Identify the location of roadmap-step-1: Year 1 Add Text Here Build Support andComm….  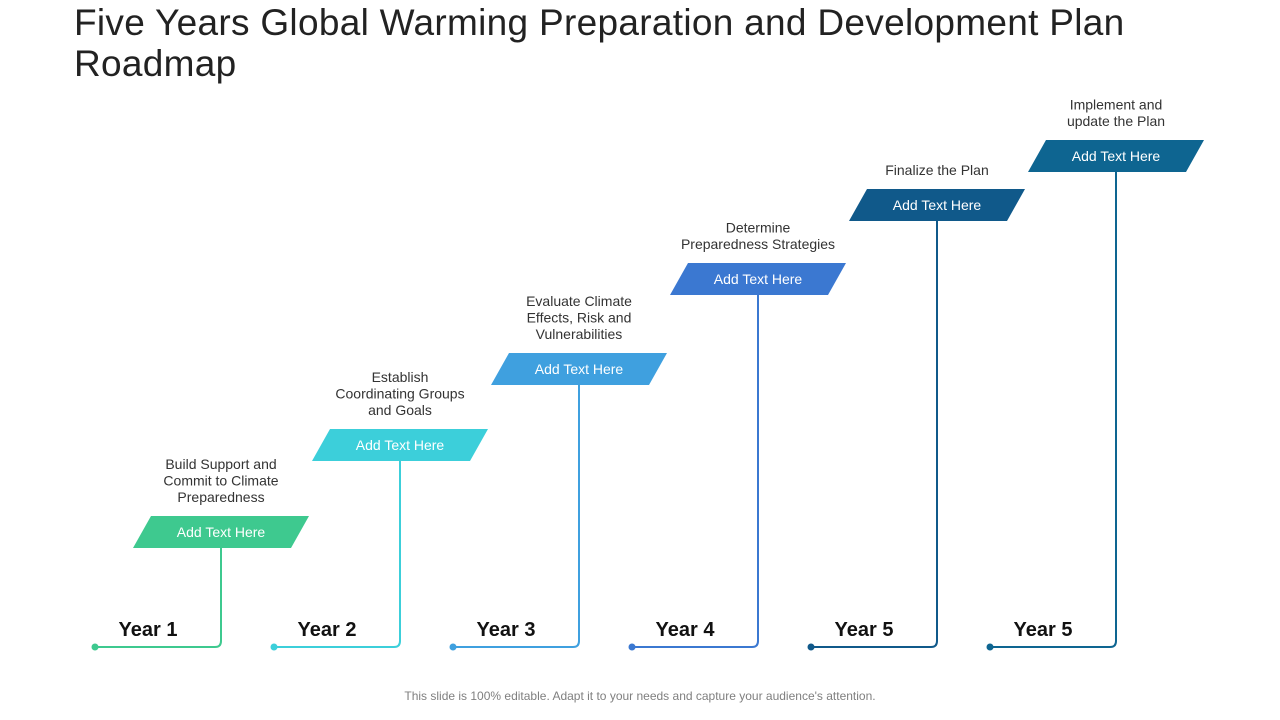
(200, 553).